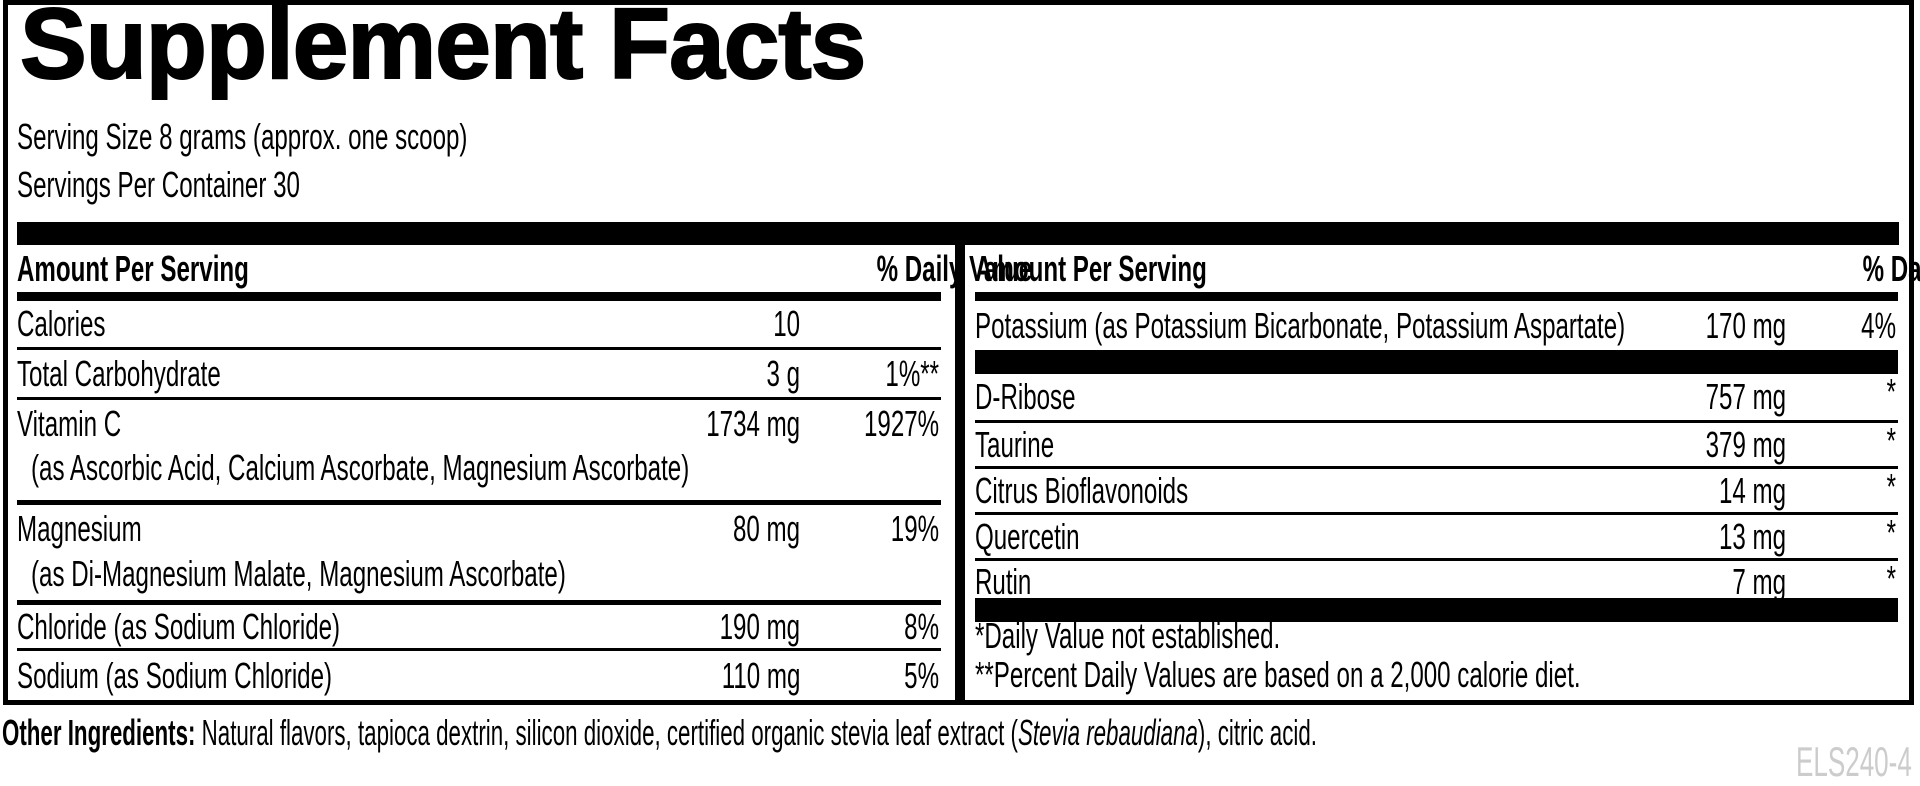  I want to click on left-table-header: Amount Per Serving % Daily Value, so click(525, 273).